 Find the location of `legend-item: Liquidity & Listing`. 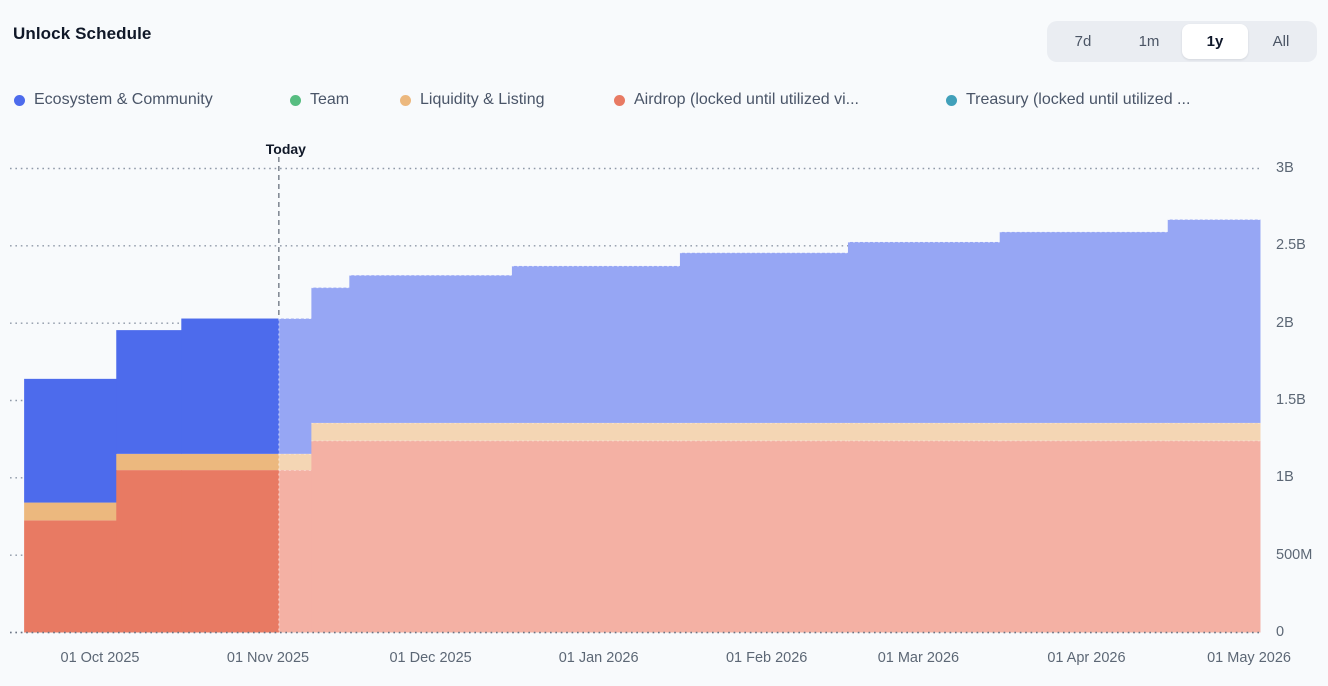

legend-item: Liquidity & Listing is located at coordinates (472, 100).